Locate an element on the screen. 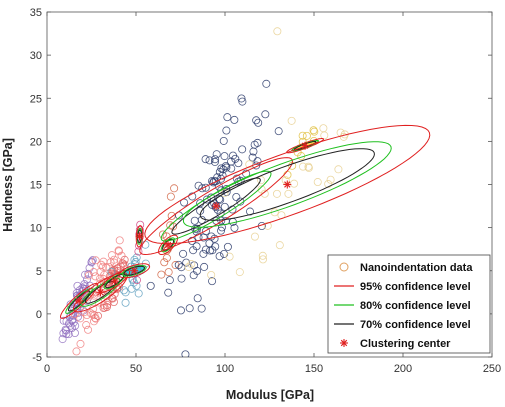  x-tick-label: 150 is located at coordinates (314, 369).